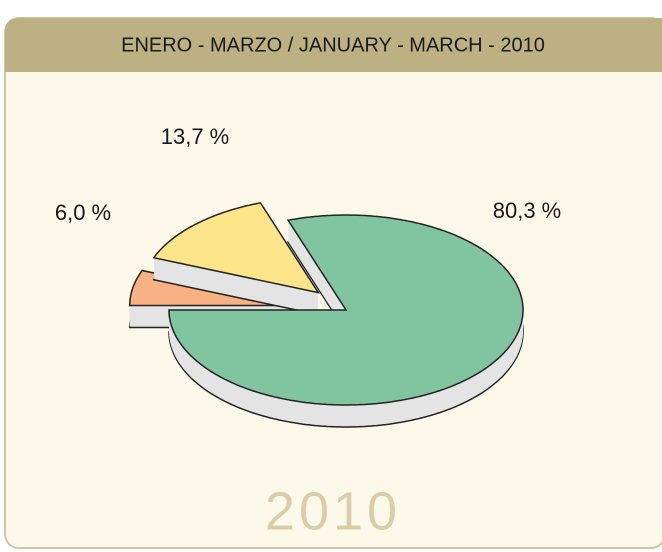  I want to click on chart-title: ENERO - MARZO / JANUARY - MARCH - 2010, so click(333, 45).